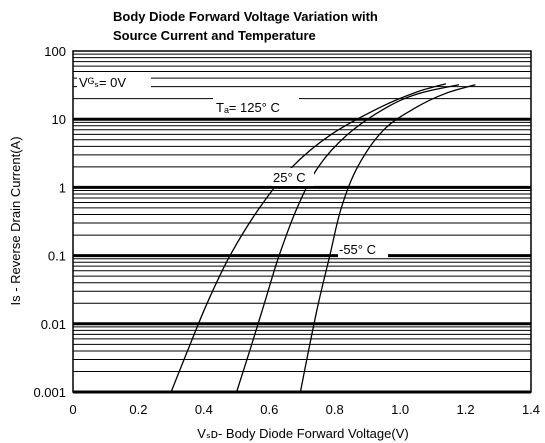  Describe the element at coordinates (248, 107) in the screenshot. I see `series-label-125c-text: Tₐ= 125° C` at that location.